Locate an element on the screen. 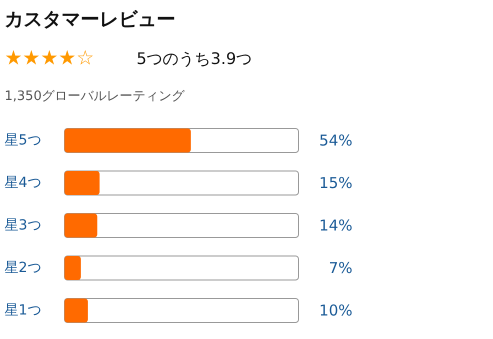 The width and height of the screenshot is (493, 339). data-label: 15% is located at coordinates (336, 183).